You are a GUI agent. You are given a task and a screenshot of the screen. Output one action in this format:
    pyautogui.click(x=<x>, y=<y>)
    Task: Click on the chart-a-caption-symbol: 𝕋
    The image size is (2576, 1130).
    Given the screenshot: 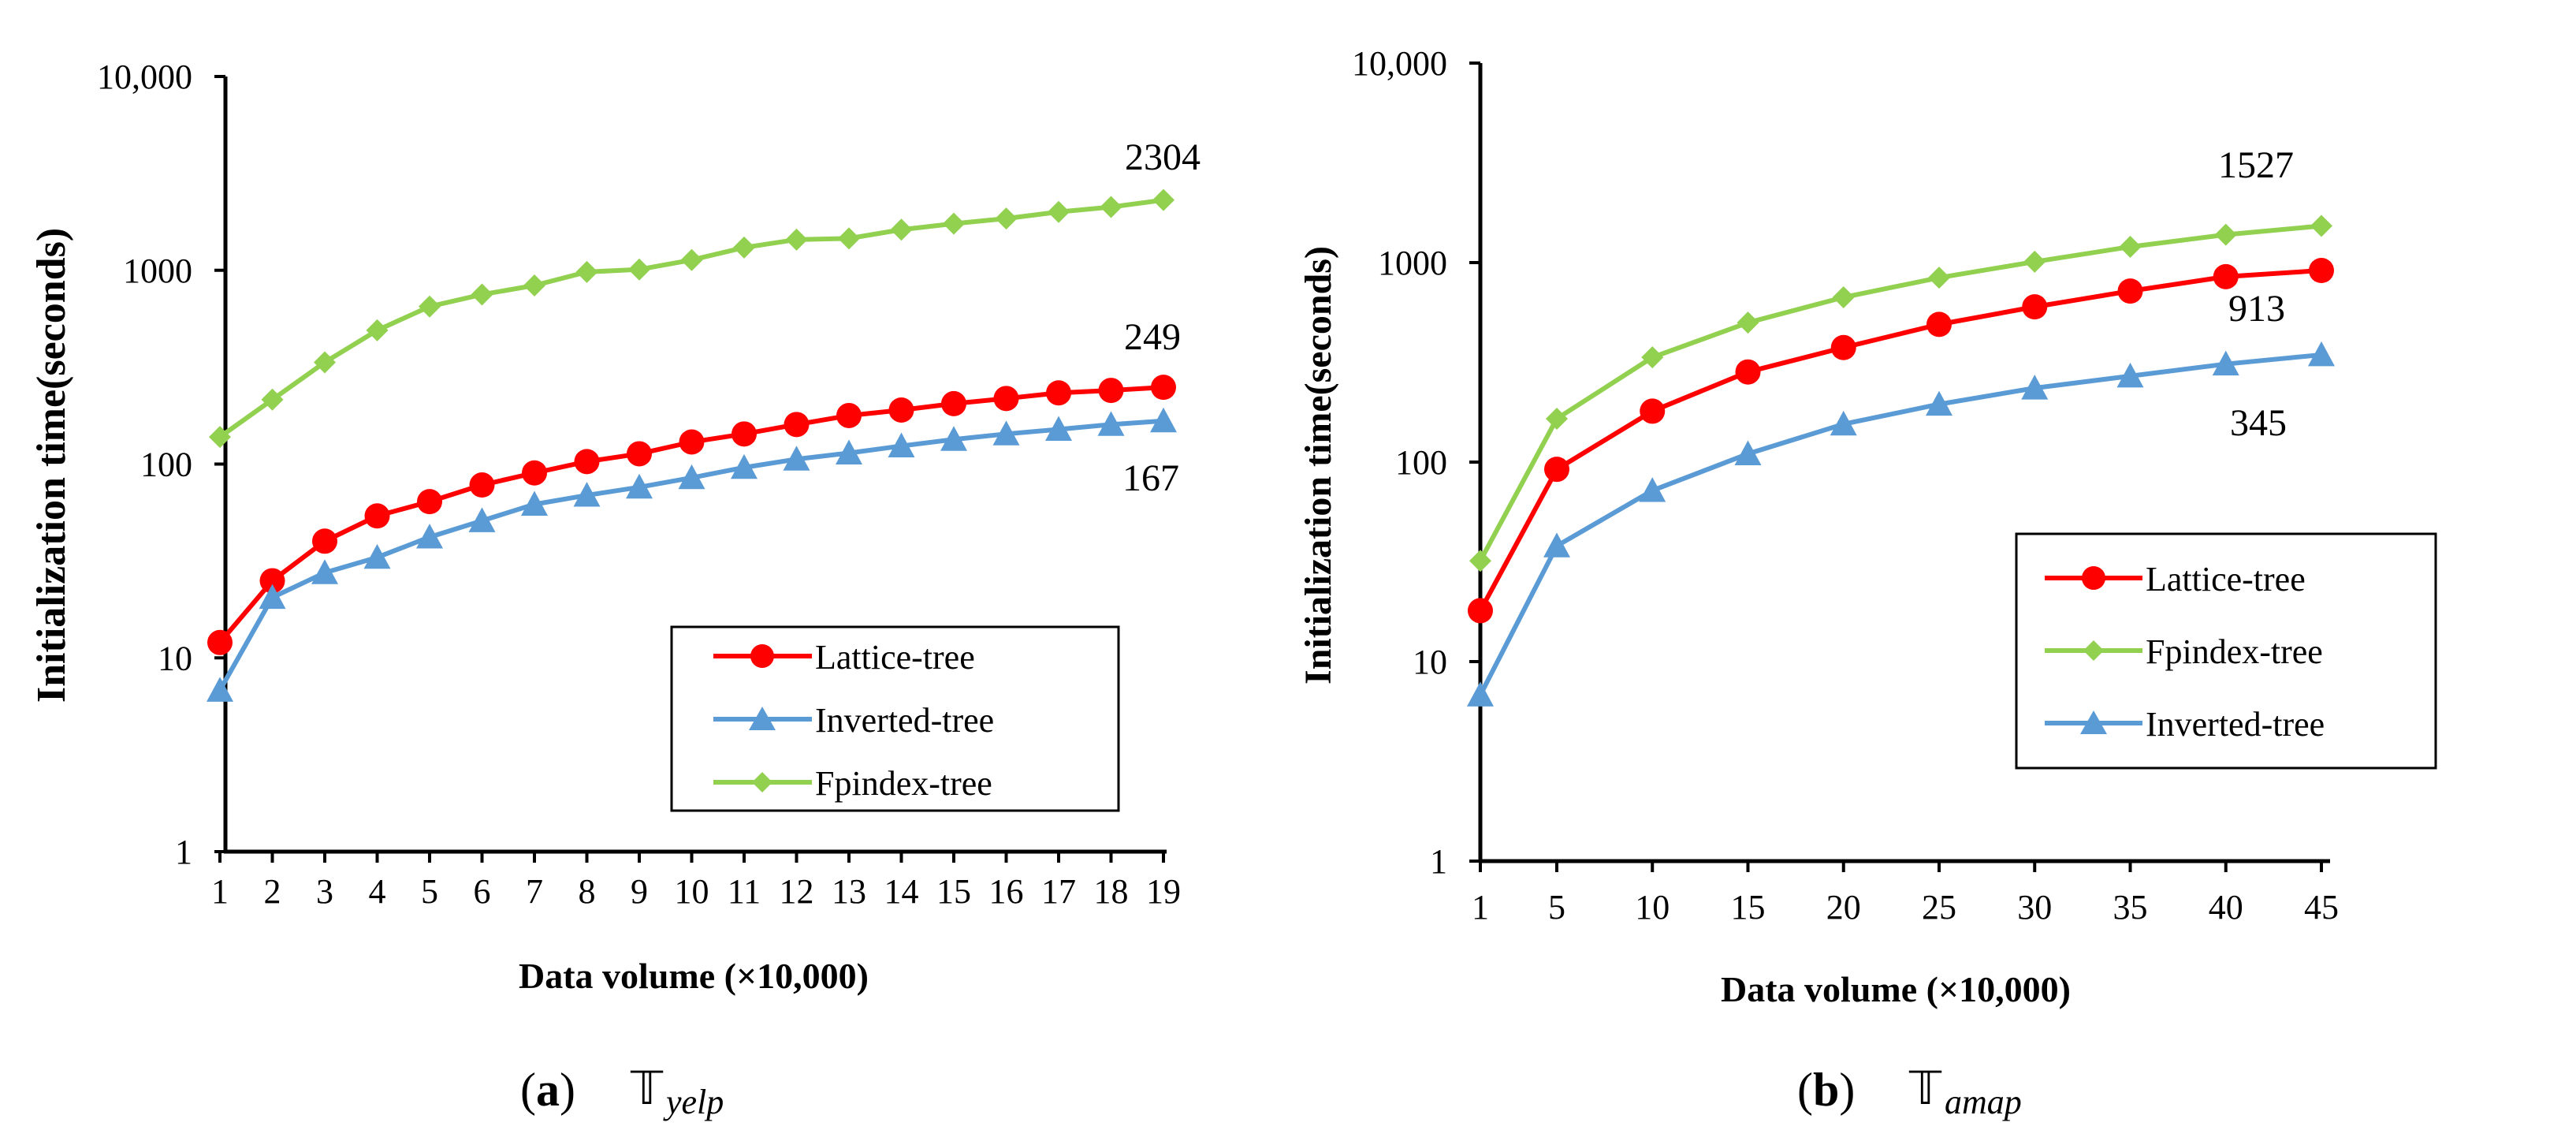 What is the action you would take?
    pyautogui.click(x=647, y=1088)
    